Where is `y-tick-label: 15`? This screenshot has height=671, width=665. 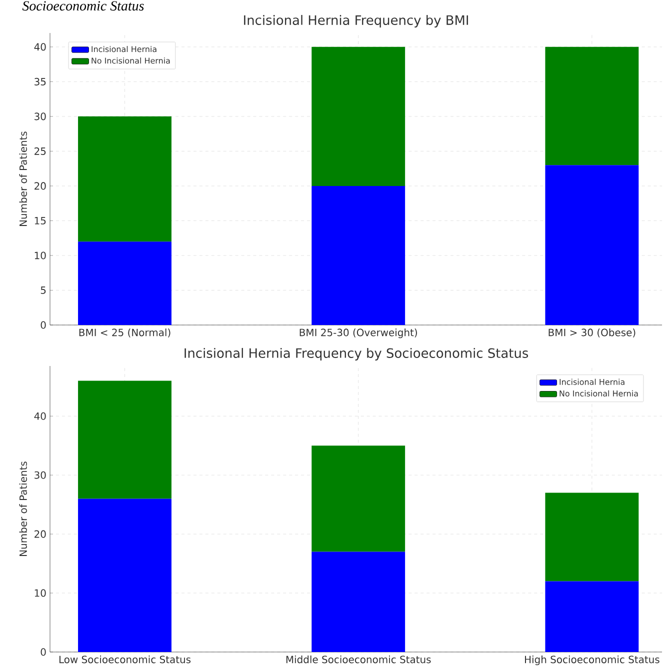
y-tick-label: 15 is located at coordinates (40, 220).